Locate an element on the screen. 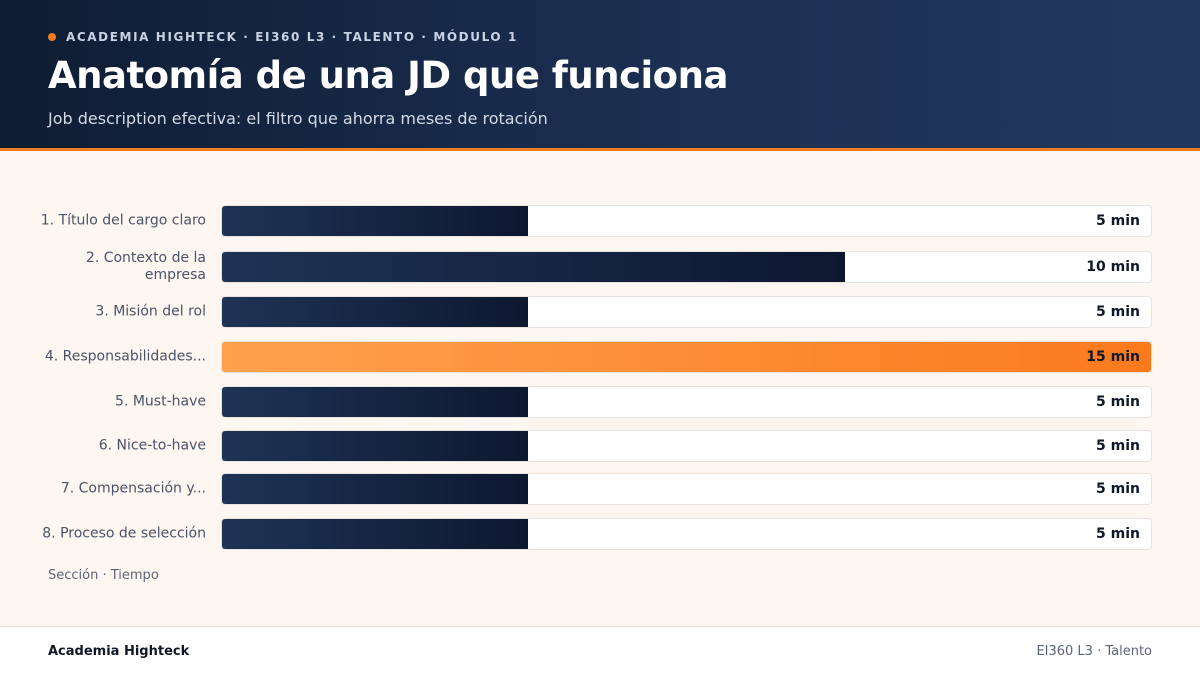 The height and width of the screenshot is (675, 1200). bar-row: 7. Compensación y... 5 min is located at coordinates (600, 489).